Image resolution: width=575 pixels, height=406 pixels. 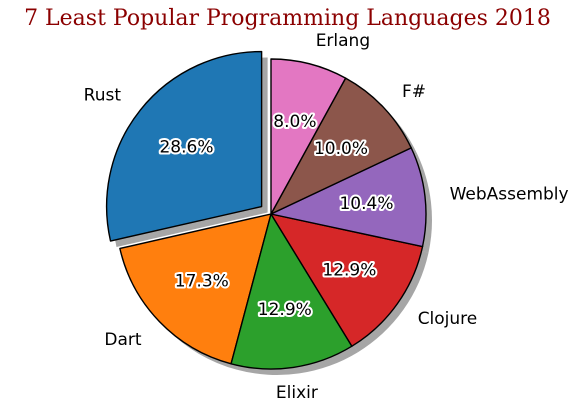 I want to click on value-label-f-sharp: 10.0%, so click(x=341, y=149).